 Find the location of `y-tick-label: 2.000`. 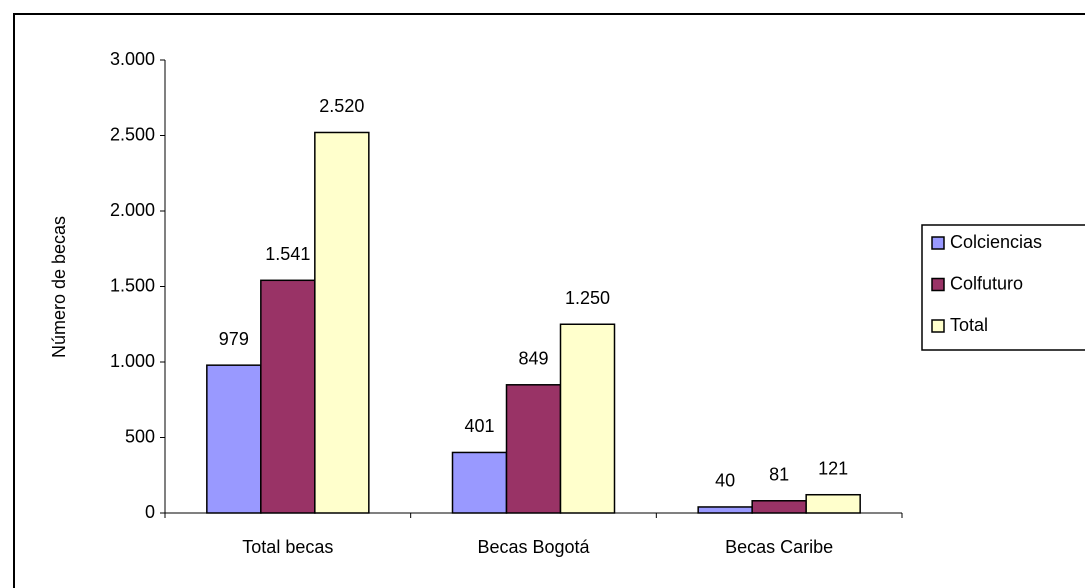

y-tick-label: 2.000 is located at coordinates (132, 210).